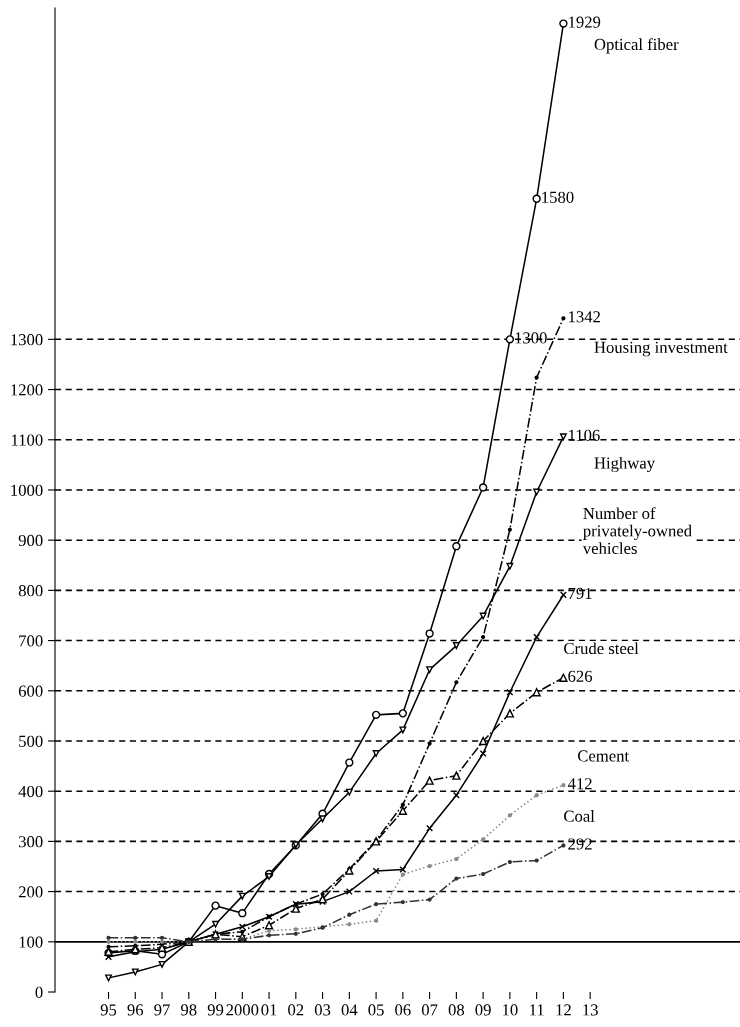  Describe the element at coordinates (510, 1010) in the screenshot. I see `x-tick-label: 10` at that location.